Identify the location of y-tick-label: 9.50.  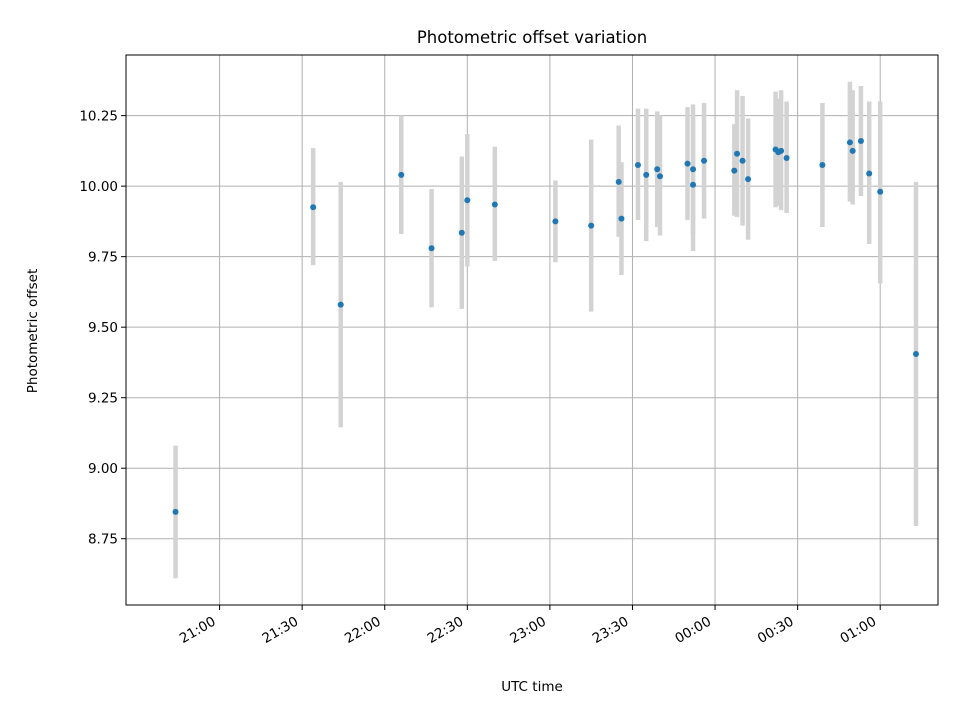
(103, 328).